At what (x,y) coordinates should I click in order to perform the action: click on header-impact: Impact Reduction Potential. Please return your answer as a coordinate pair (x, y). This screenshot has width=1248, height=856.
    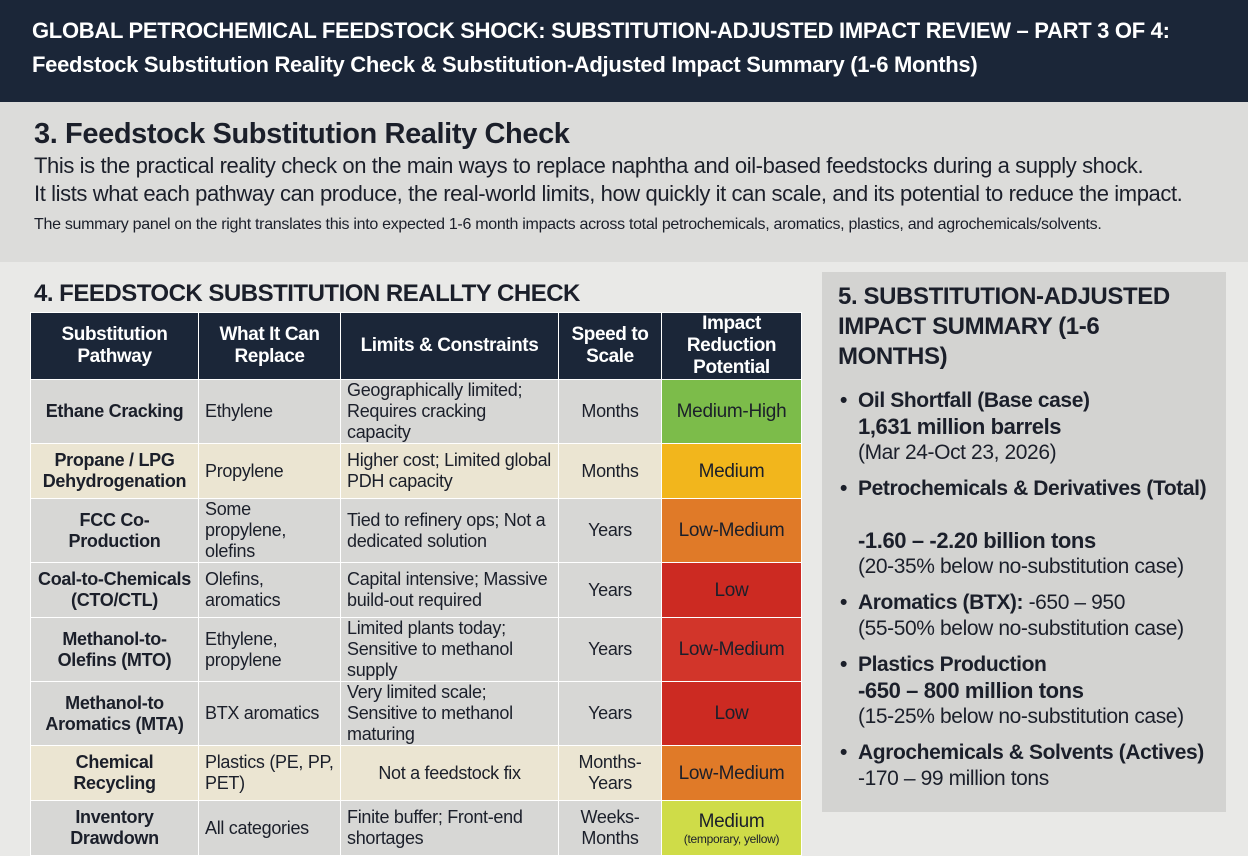
    Looking at the image, I should click on (731, 346).